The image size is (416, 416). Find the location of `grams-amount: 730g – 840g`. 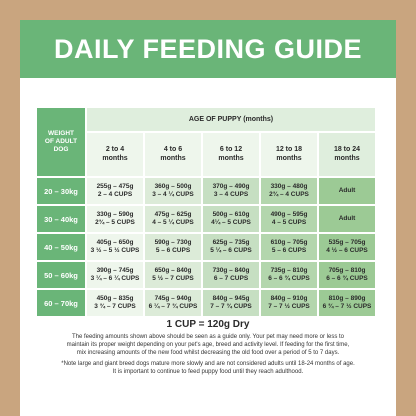

grams-amount: 730g – 840g is located at coordinates (231, 270).